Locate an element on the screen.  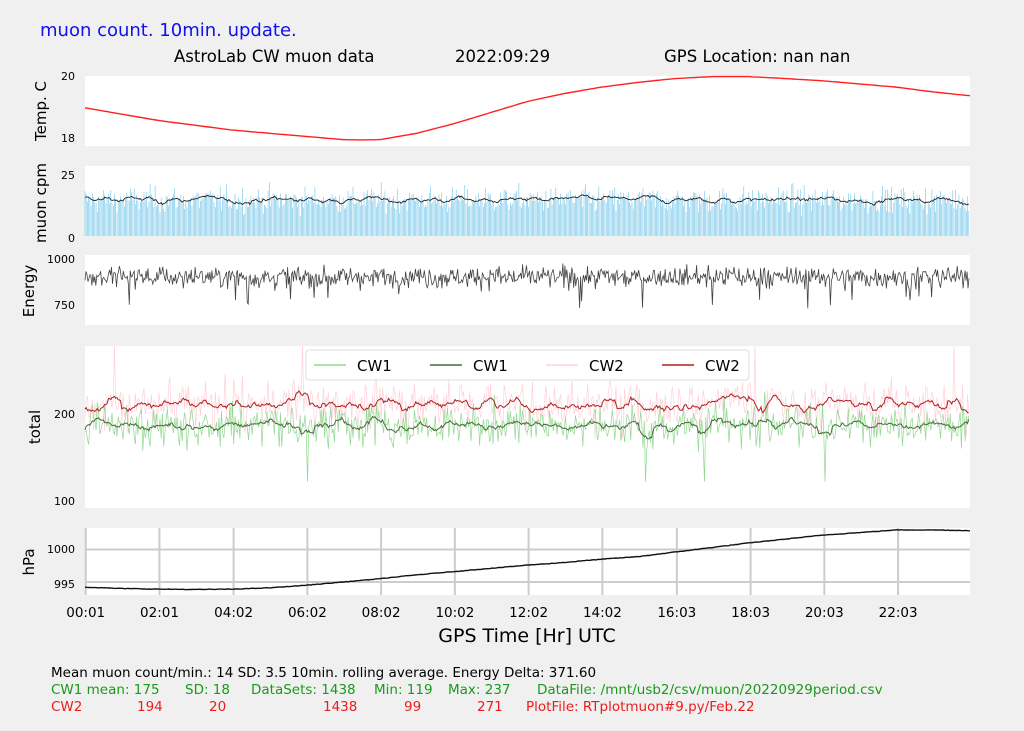
cw1-raw-line is located at coordinates (527, 436).